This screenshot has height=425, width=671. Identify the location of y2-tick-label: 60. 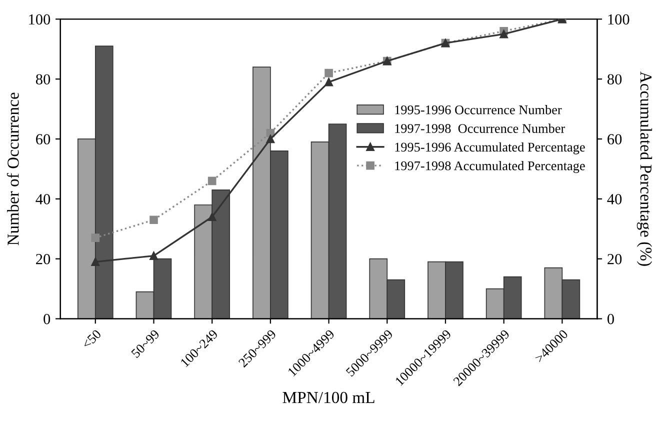
(615, 139).